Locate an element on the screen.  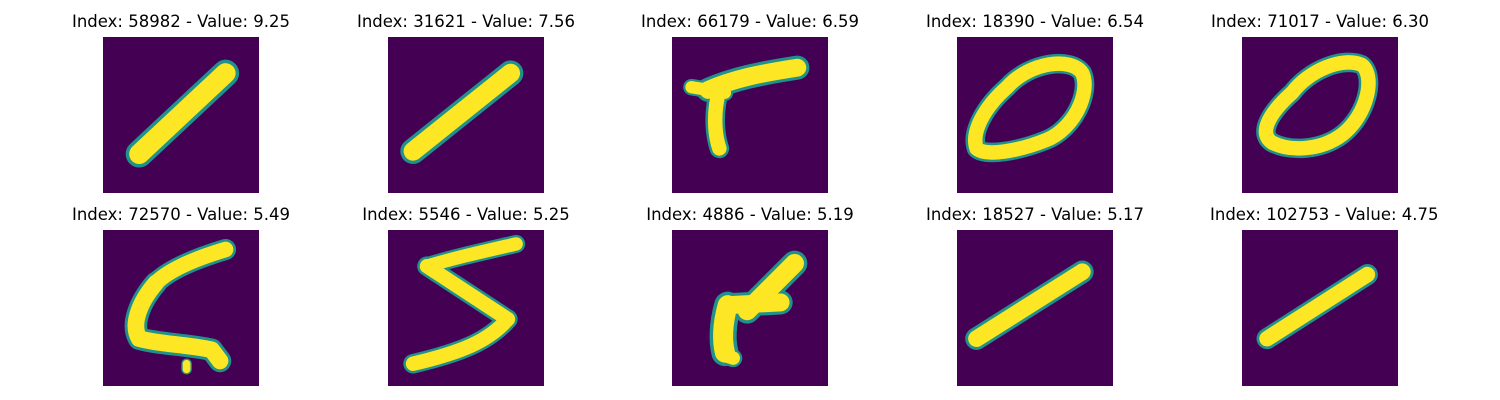
panel-3: Index: 66179 - Value: 6.59 is located at coordinates (750, 102).